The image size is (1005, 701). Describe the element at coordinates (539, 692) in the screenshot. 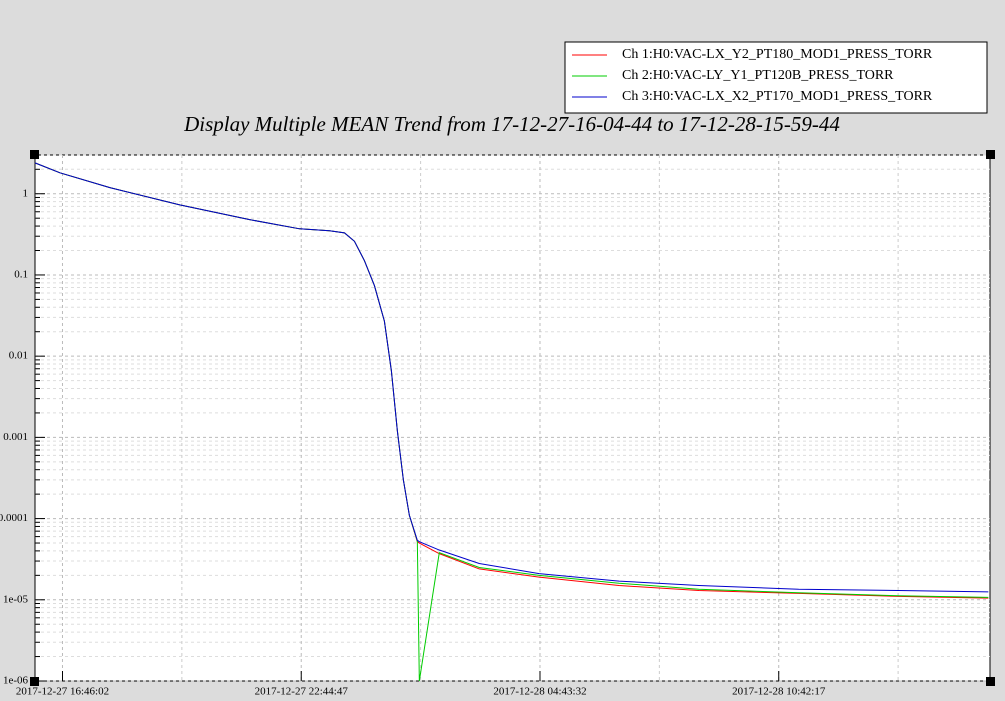

I see `x-tick-label: 2017-12-28 04:43:32` at that location.